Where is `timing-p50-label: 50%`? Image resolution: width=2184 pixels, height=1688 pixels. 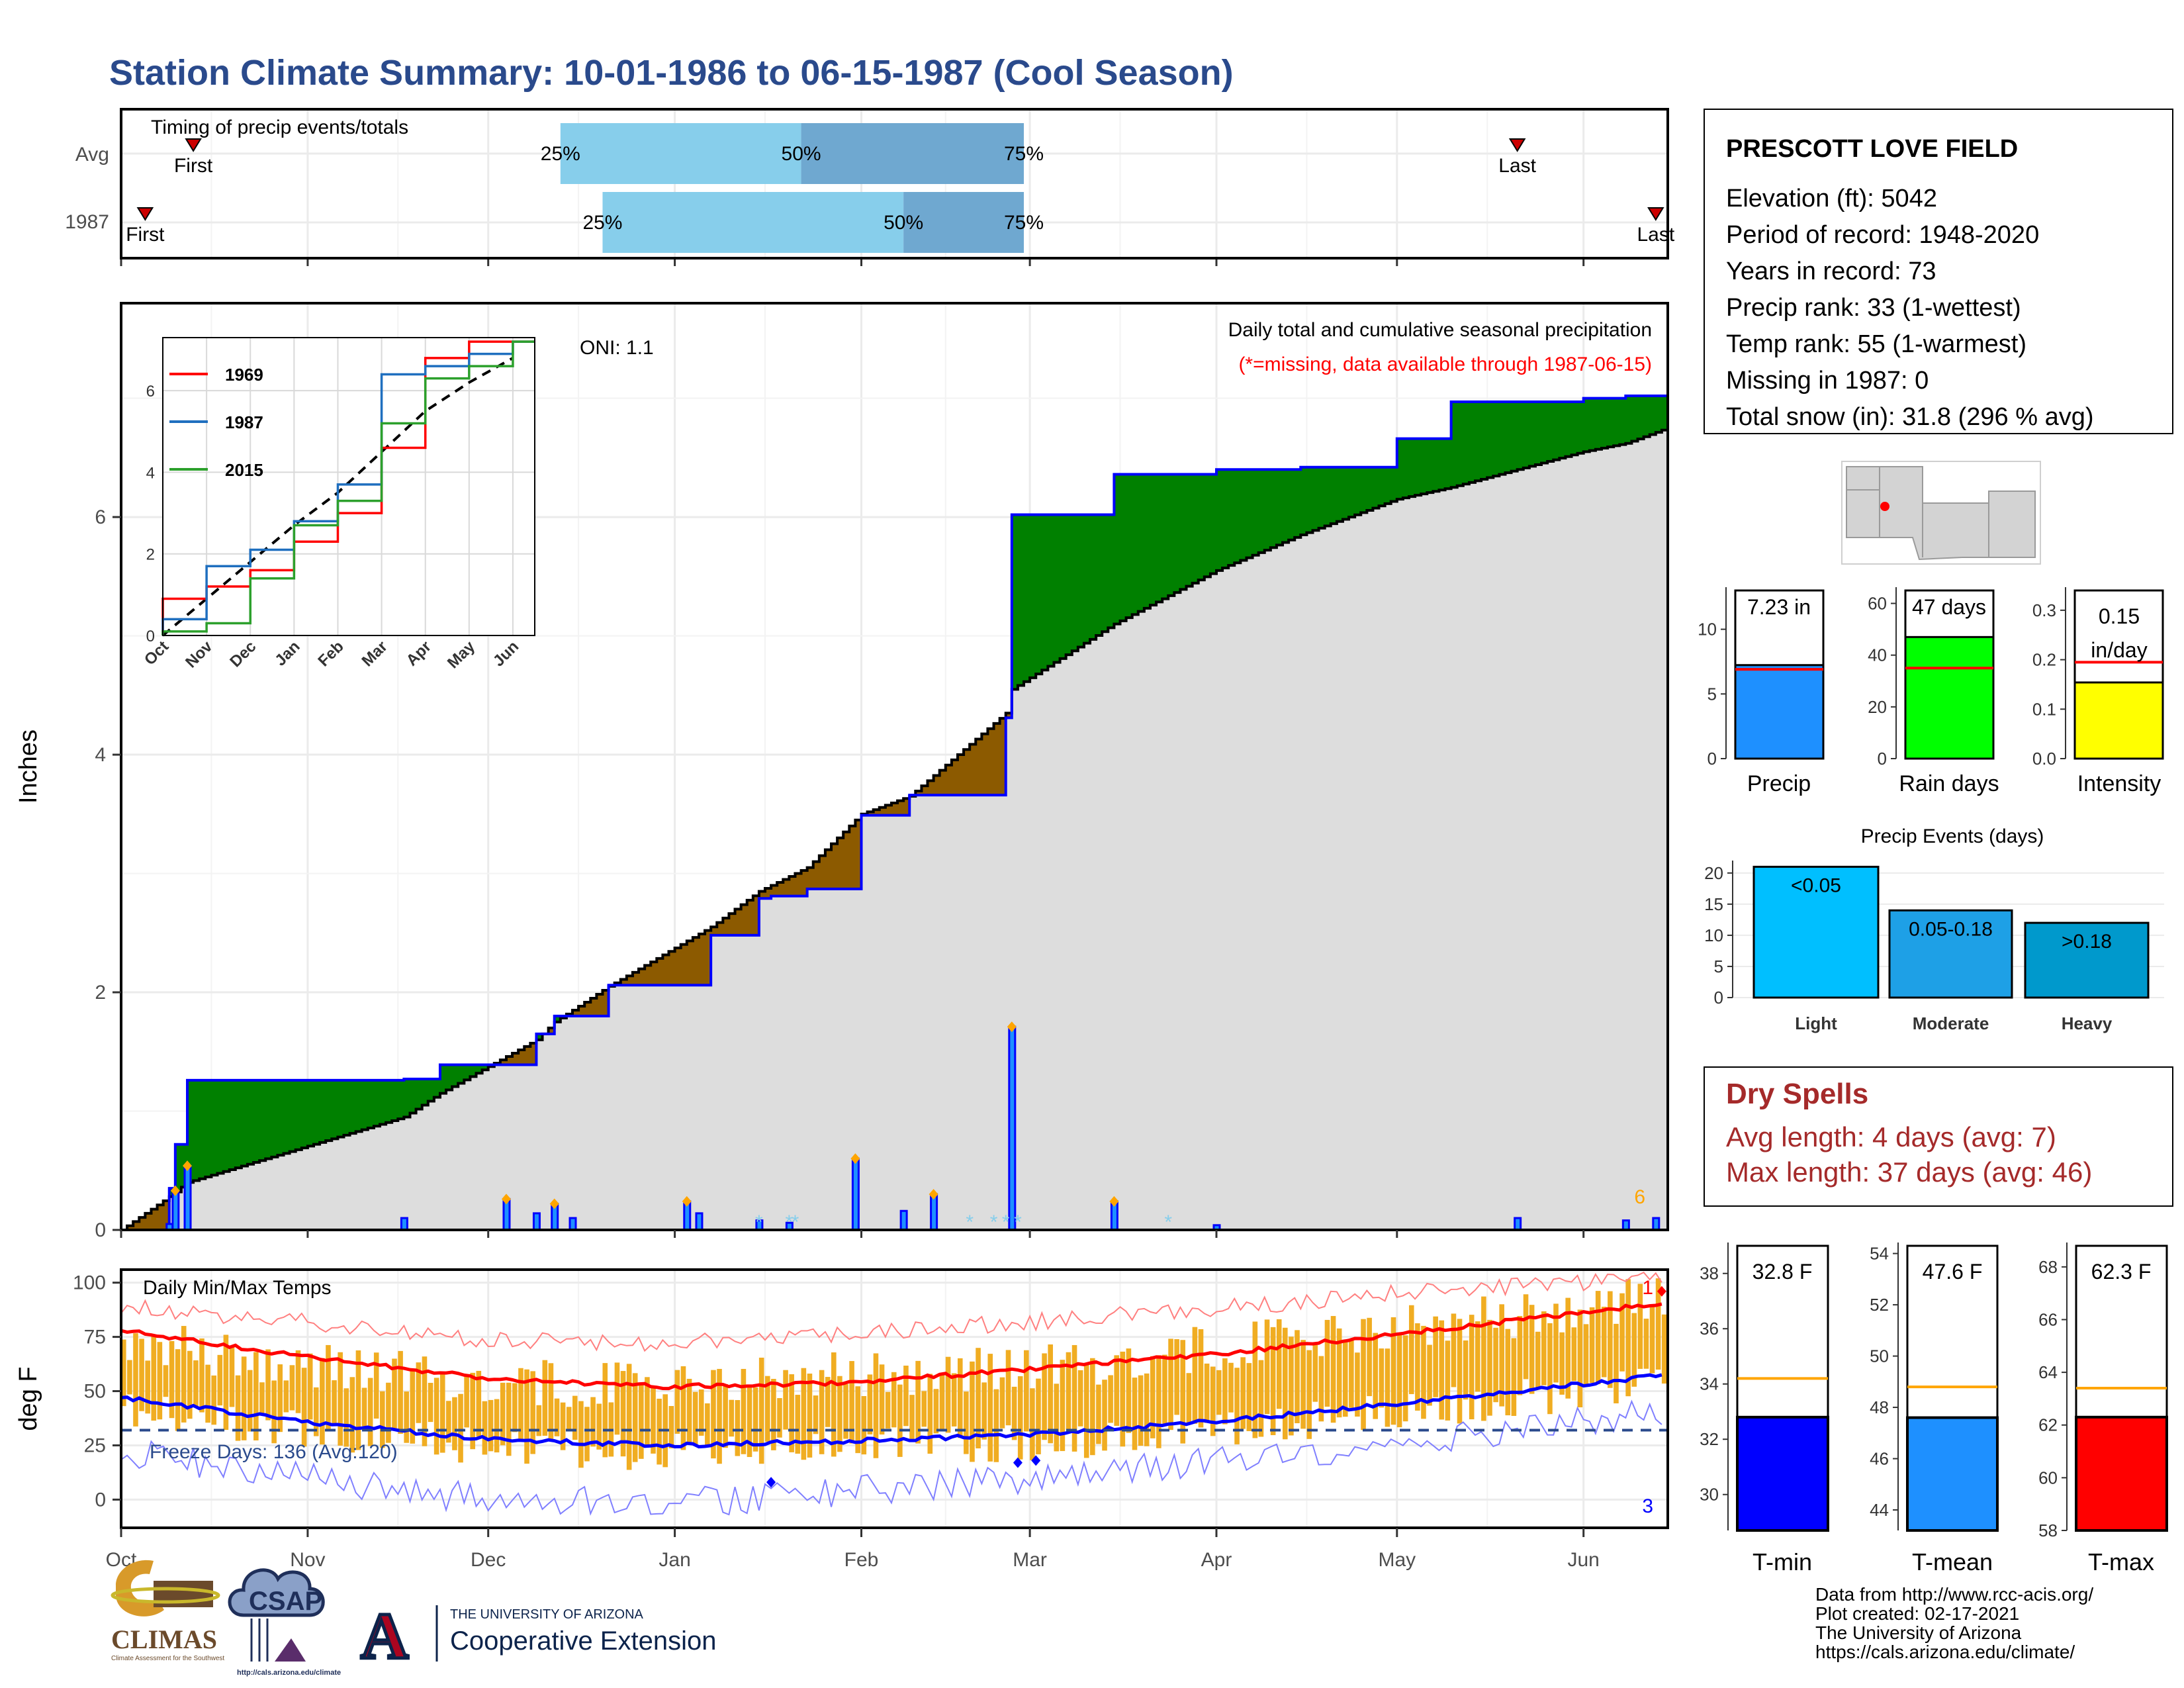 timing-p50-label: 50% is located at coordinates (903, 223).